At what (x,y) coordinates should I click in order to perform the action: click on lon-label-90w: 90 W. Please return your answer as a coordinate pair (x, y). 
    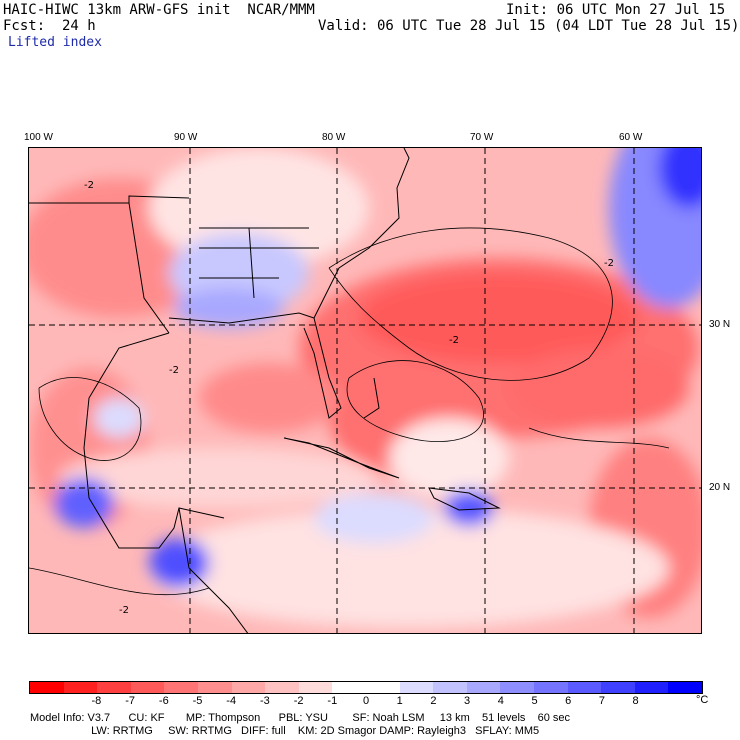
    Looking at the image, I should click on (186, 137).